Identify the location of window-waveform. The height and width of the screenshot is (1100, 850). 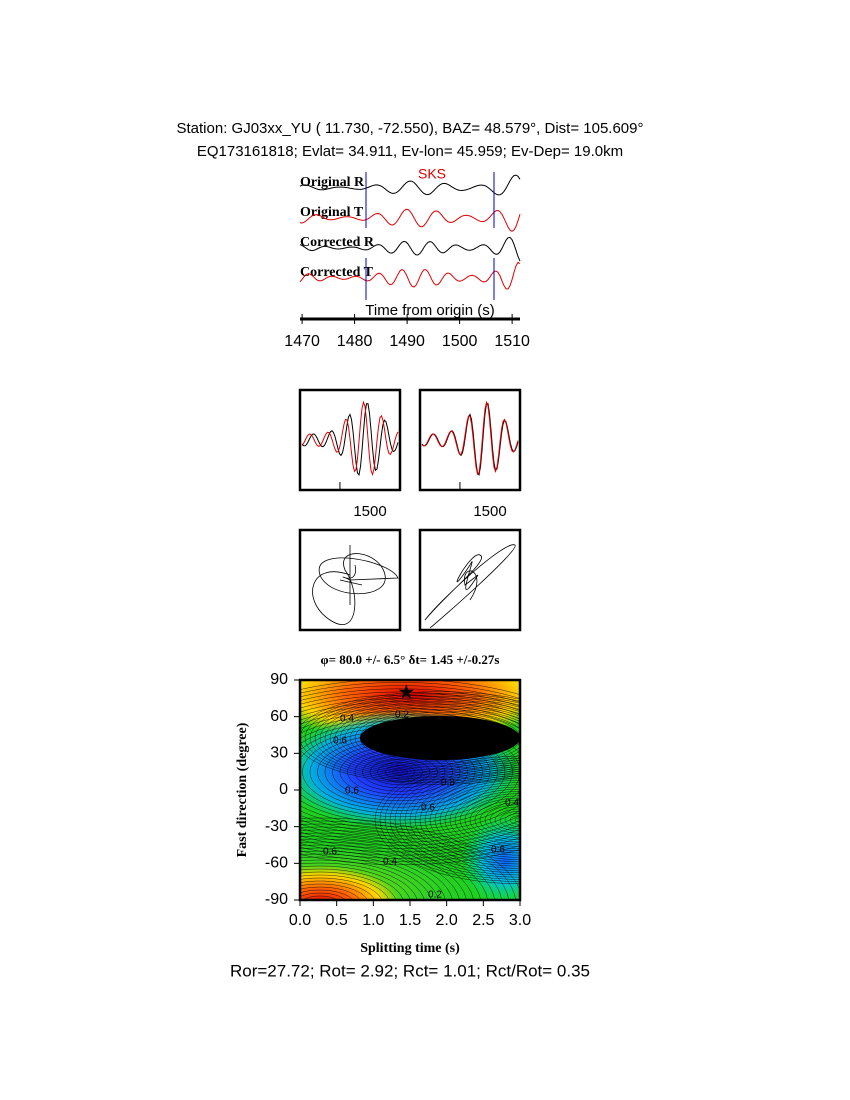
(470, 439).